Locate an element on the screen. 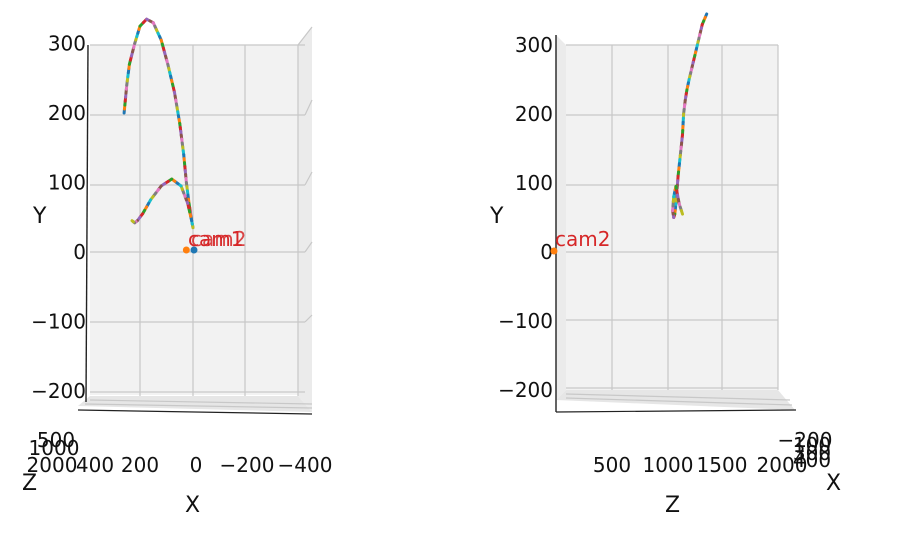 The height and width of the screenshot is (540, 899). left-z-tick-label: 500 is located at coordinates (56, 440).